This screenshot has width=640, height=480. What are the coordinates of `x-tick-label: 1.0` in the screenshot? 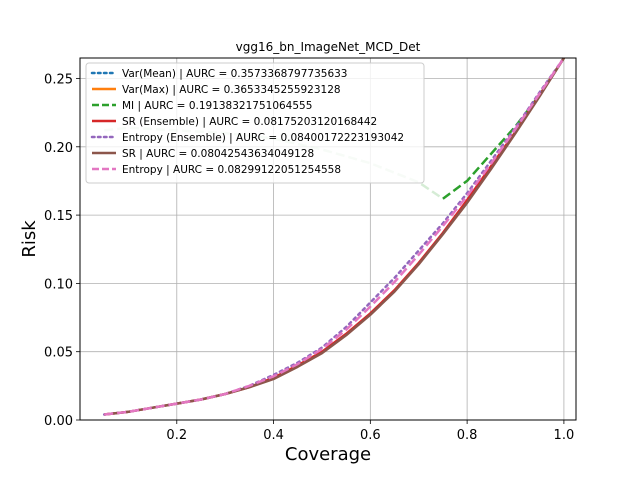 It's located at (564, 435).